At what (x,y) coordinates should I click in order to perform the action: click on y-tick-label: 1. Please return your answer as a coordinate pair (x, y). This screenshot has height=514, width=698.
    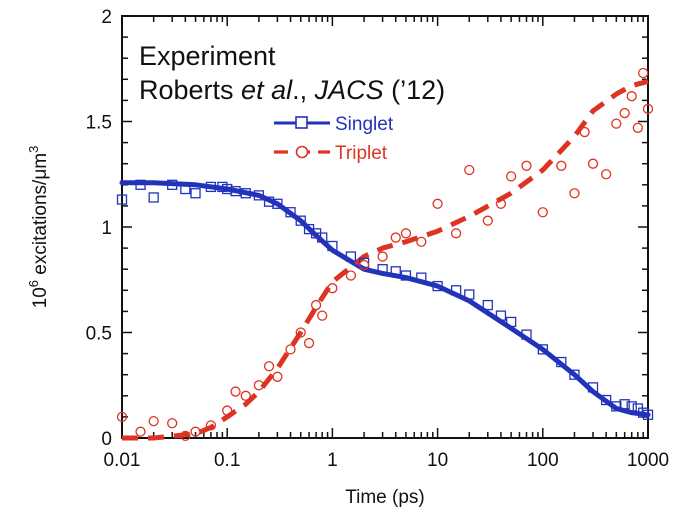
    Looking at the image, I should click on (106, 228).